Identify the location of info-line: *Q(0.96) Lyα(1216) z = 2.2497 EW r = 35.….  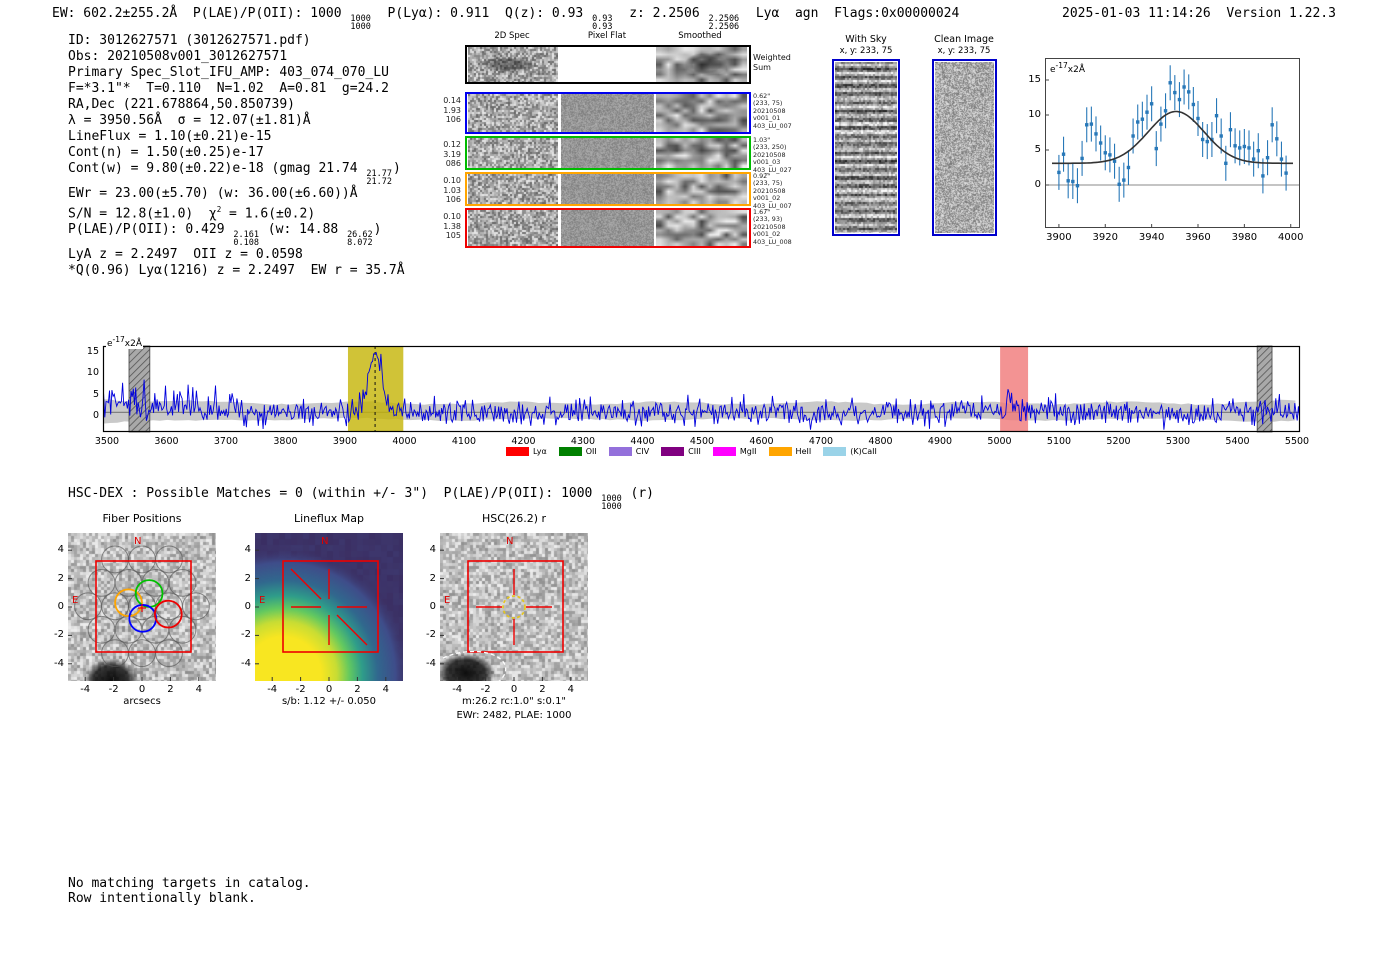
(236, 271).